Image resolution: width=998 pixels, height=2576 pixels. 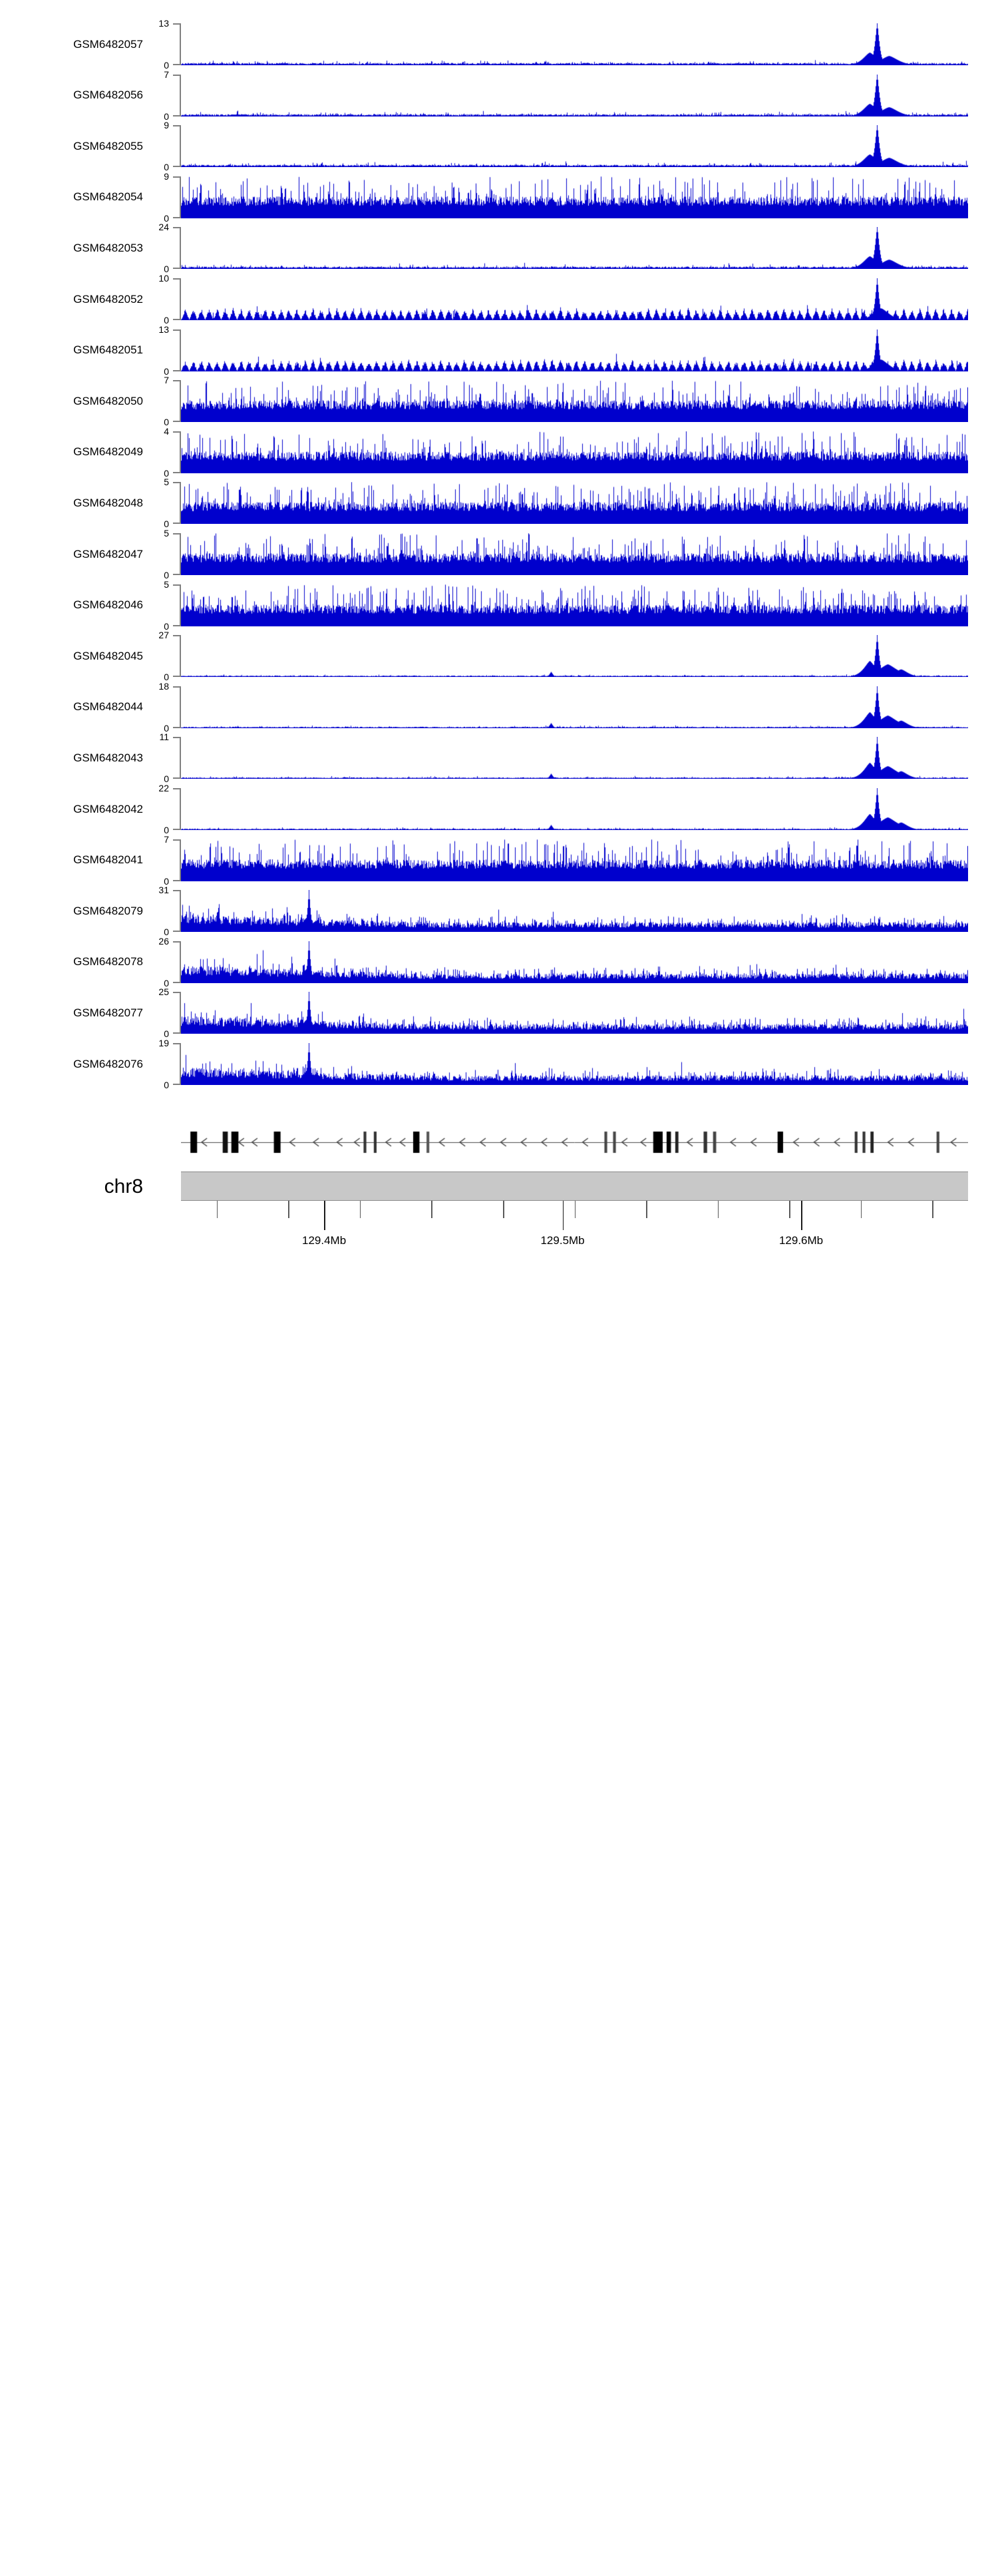 I want to click on coverage-track: GSM6482076 19 0, so click(x=499, y=1064).